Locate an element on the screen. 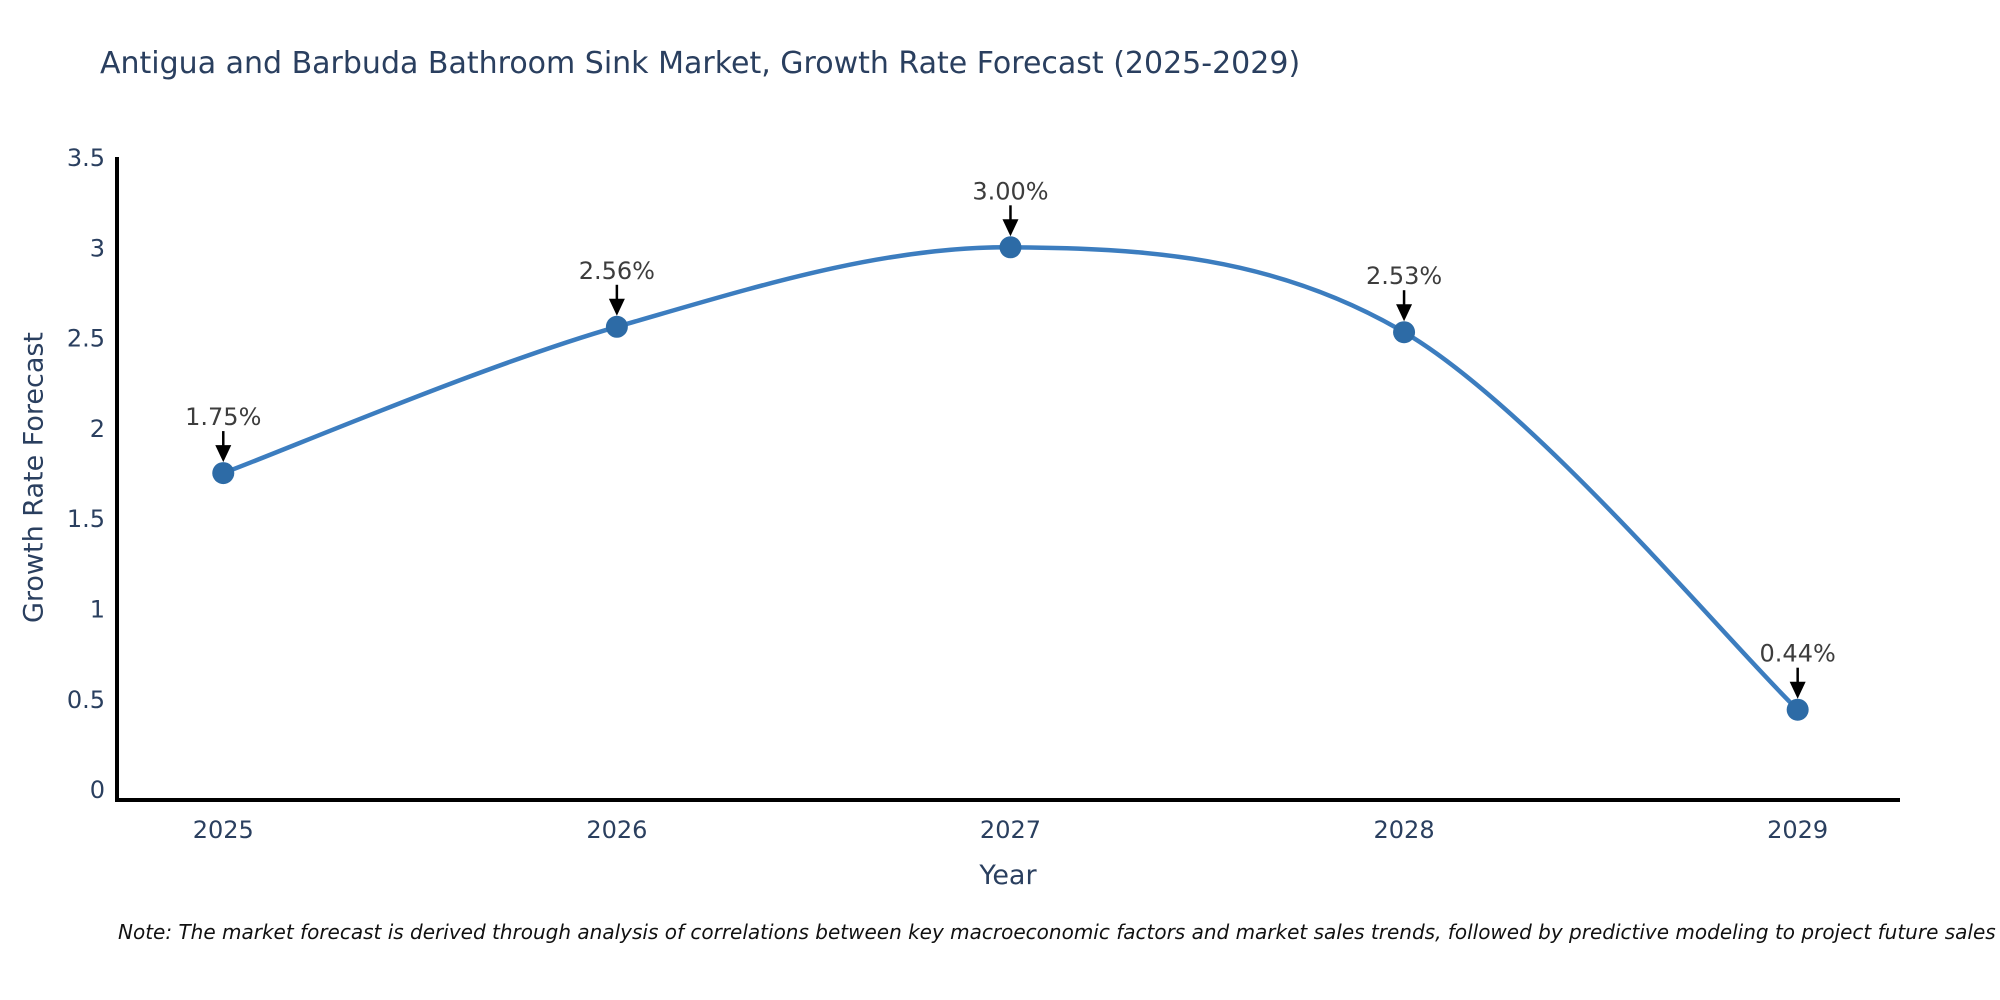 The width and height of the screenshot is (2000, 1000). y-tick-label: 3 is located at coordinates (97, 248).